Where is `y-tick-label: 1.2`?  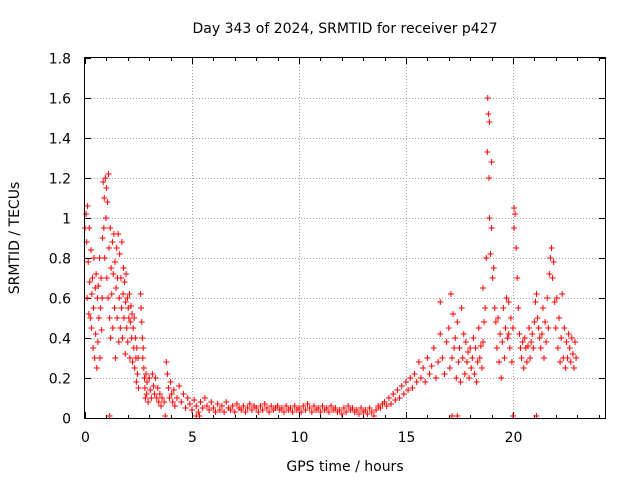
y-tick-label: 1.2 is located at coordinates (60, 180).